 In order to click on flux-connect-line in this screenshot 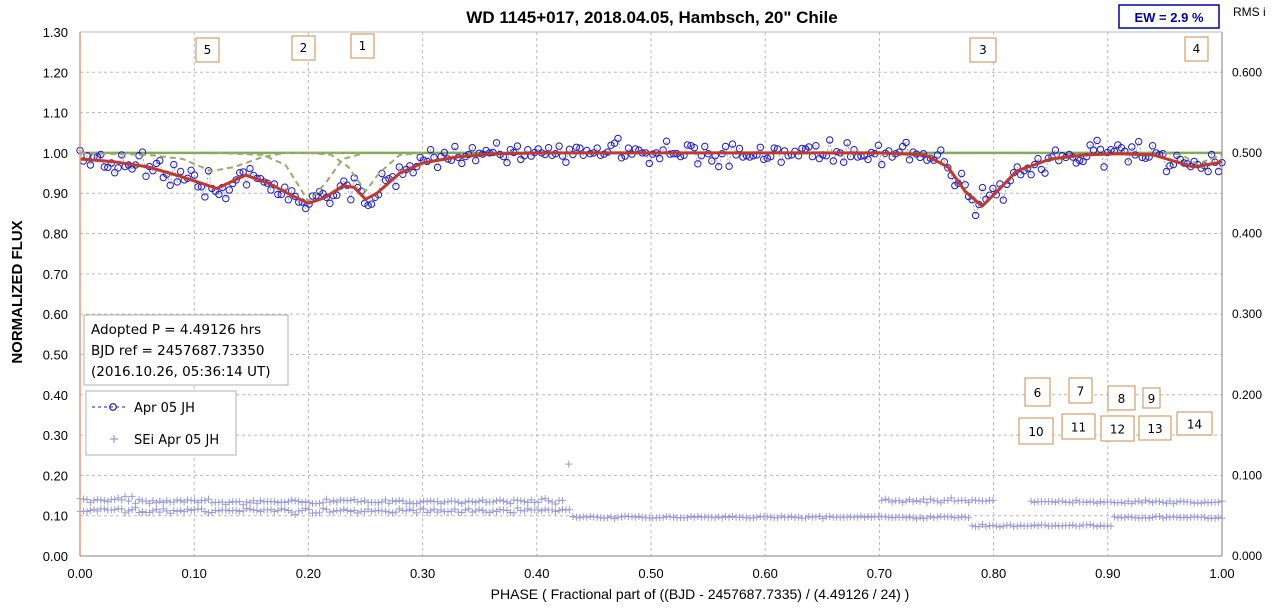, I will do `click(651, 177)`.